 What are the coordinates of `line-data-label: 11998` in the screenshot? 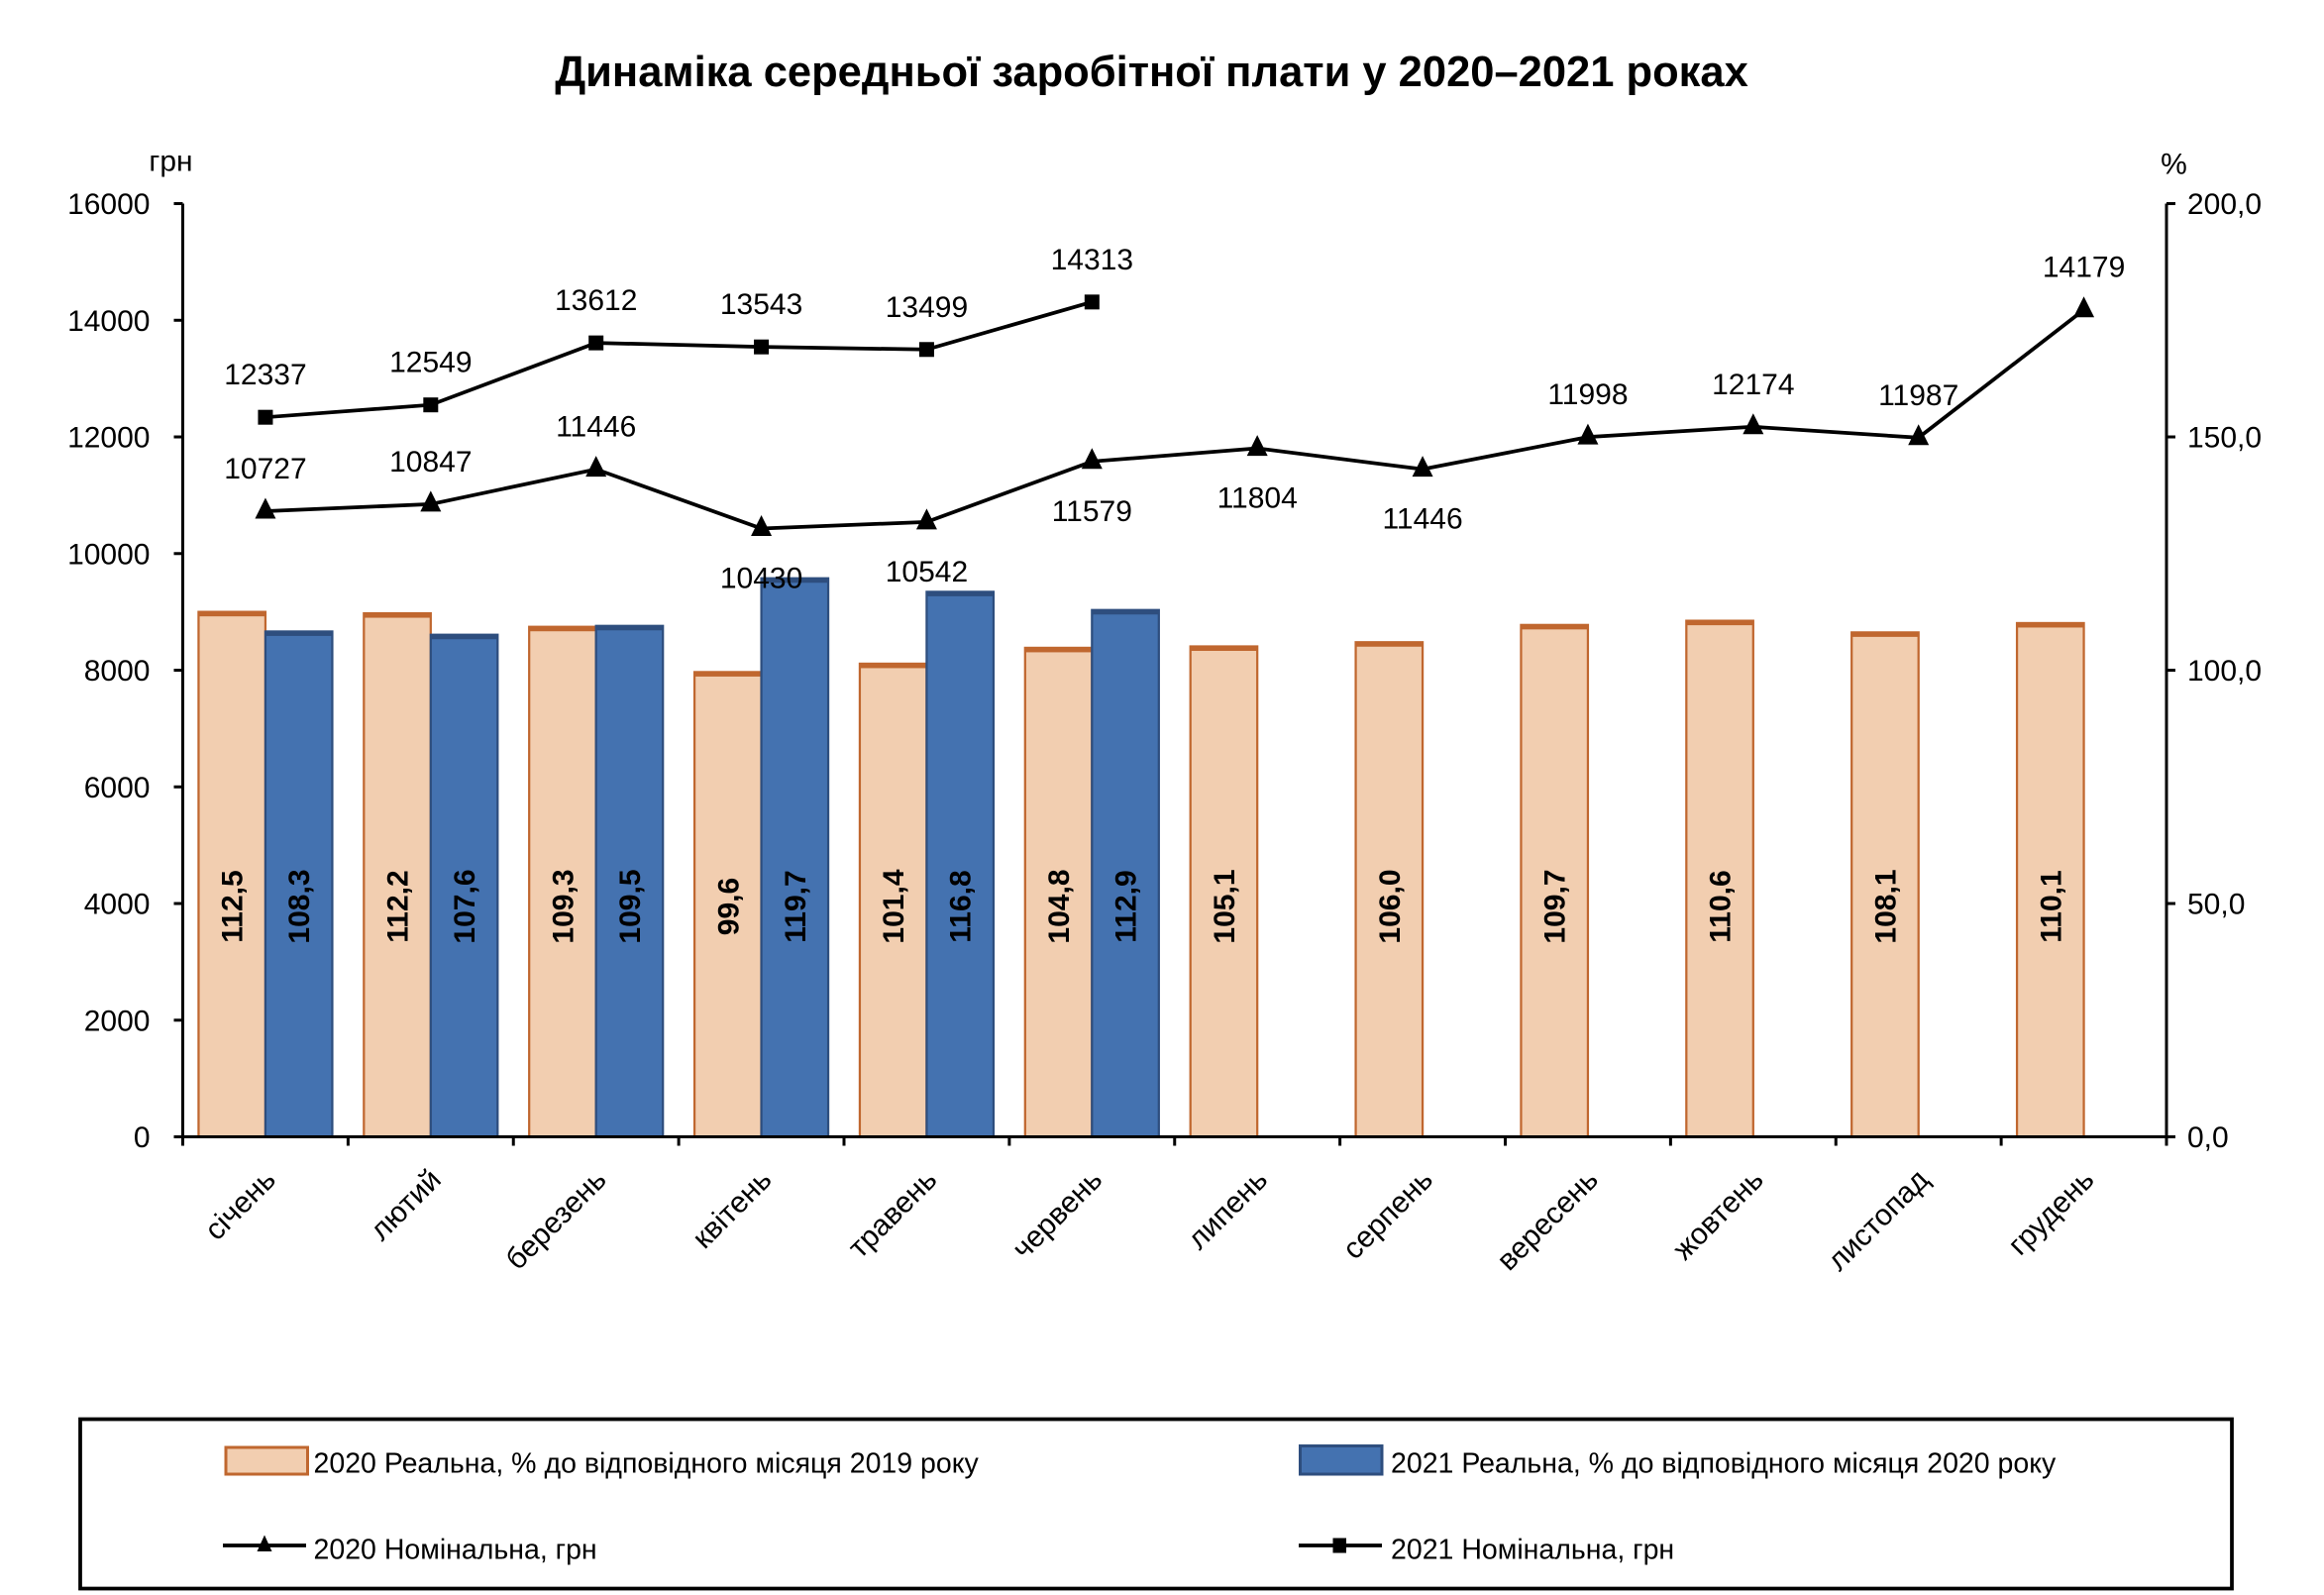 It's located at (1587, 394).